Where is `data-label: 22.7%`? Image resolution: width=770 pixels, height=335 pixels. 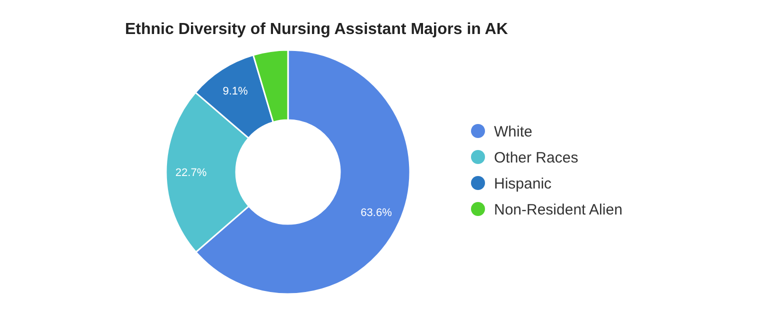 data-label: 22.7% is located at coordinates (191, 173).